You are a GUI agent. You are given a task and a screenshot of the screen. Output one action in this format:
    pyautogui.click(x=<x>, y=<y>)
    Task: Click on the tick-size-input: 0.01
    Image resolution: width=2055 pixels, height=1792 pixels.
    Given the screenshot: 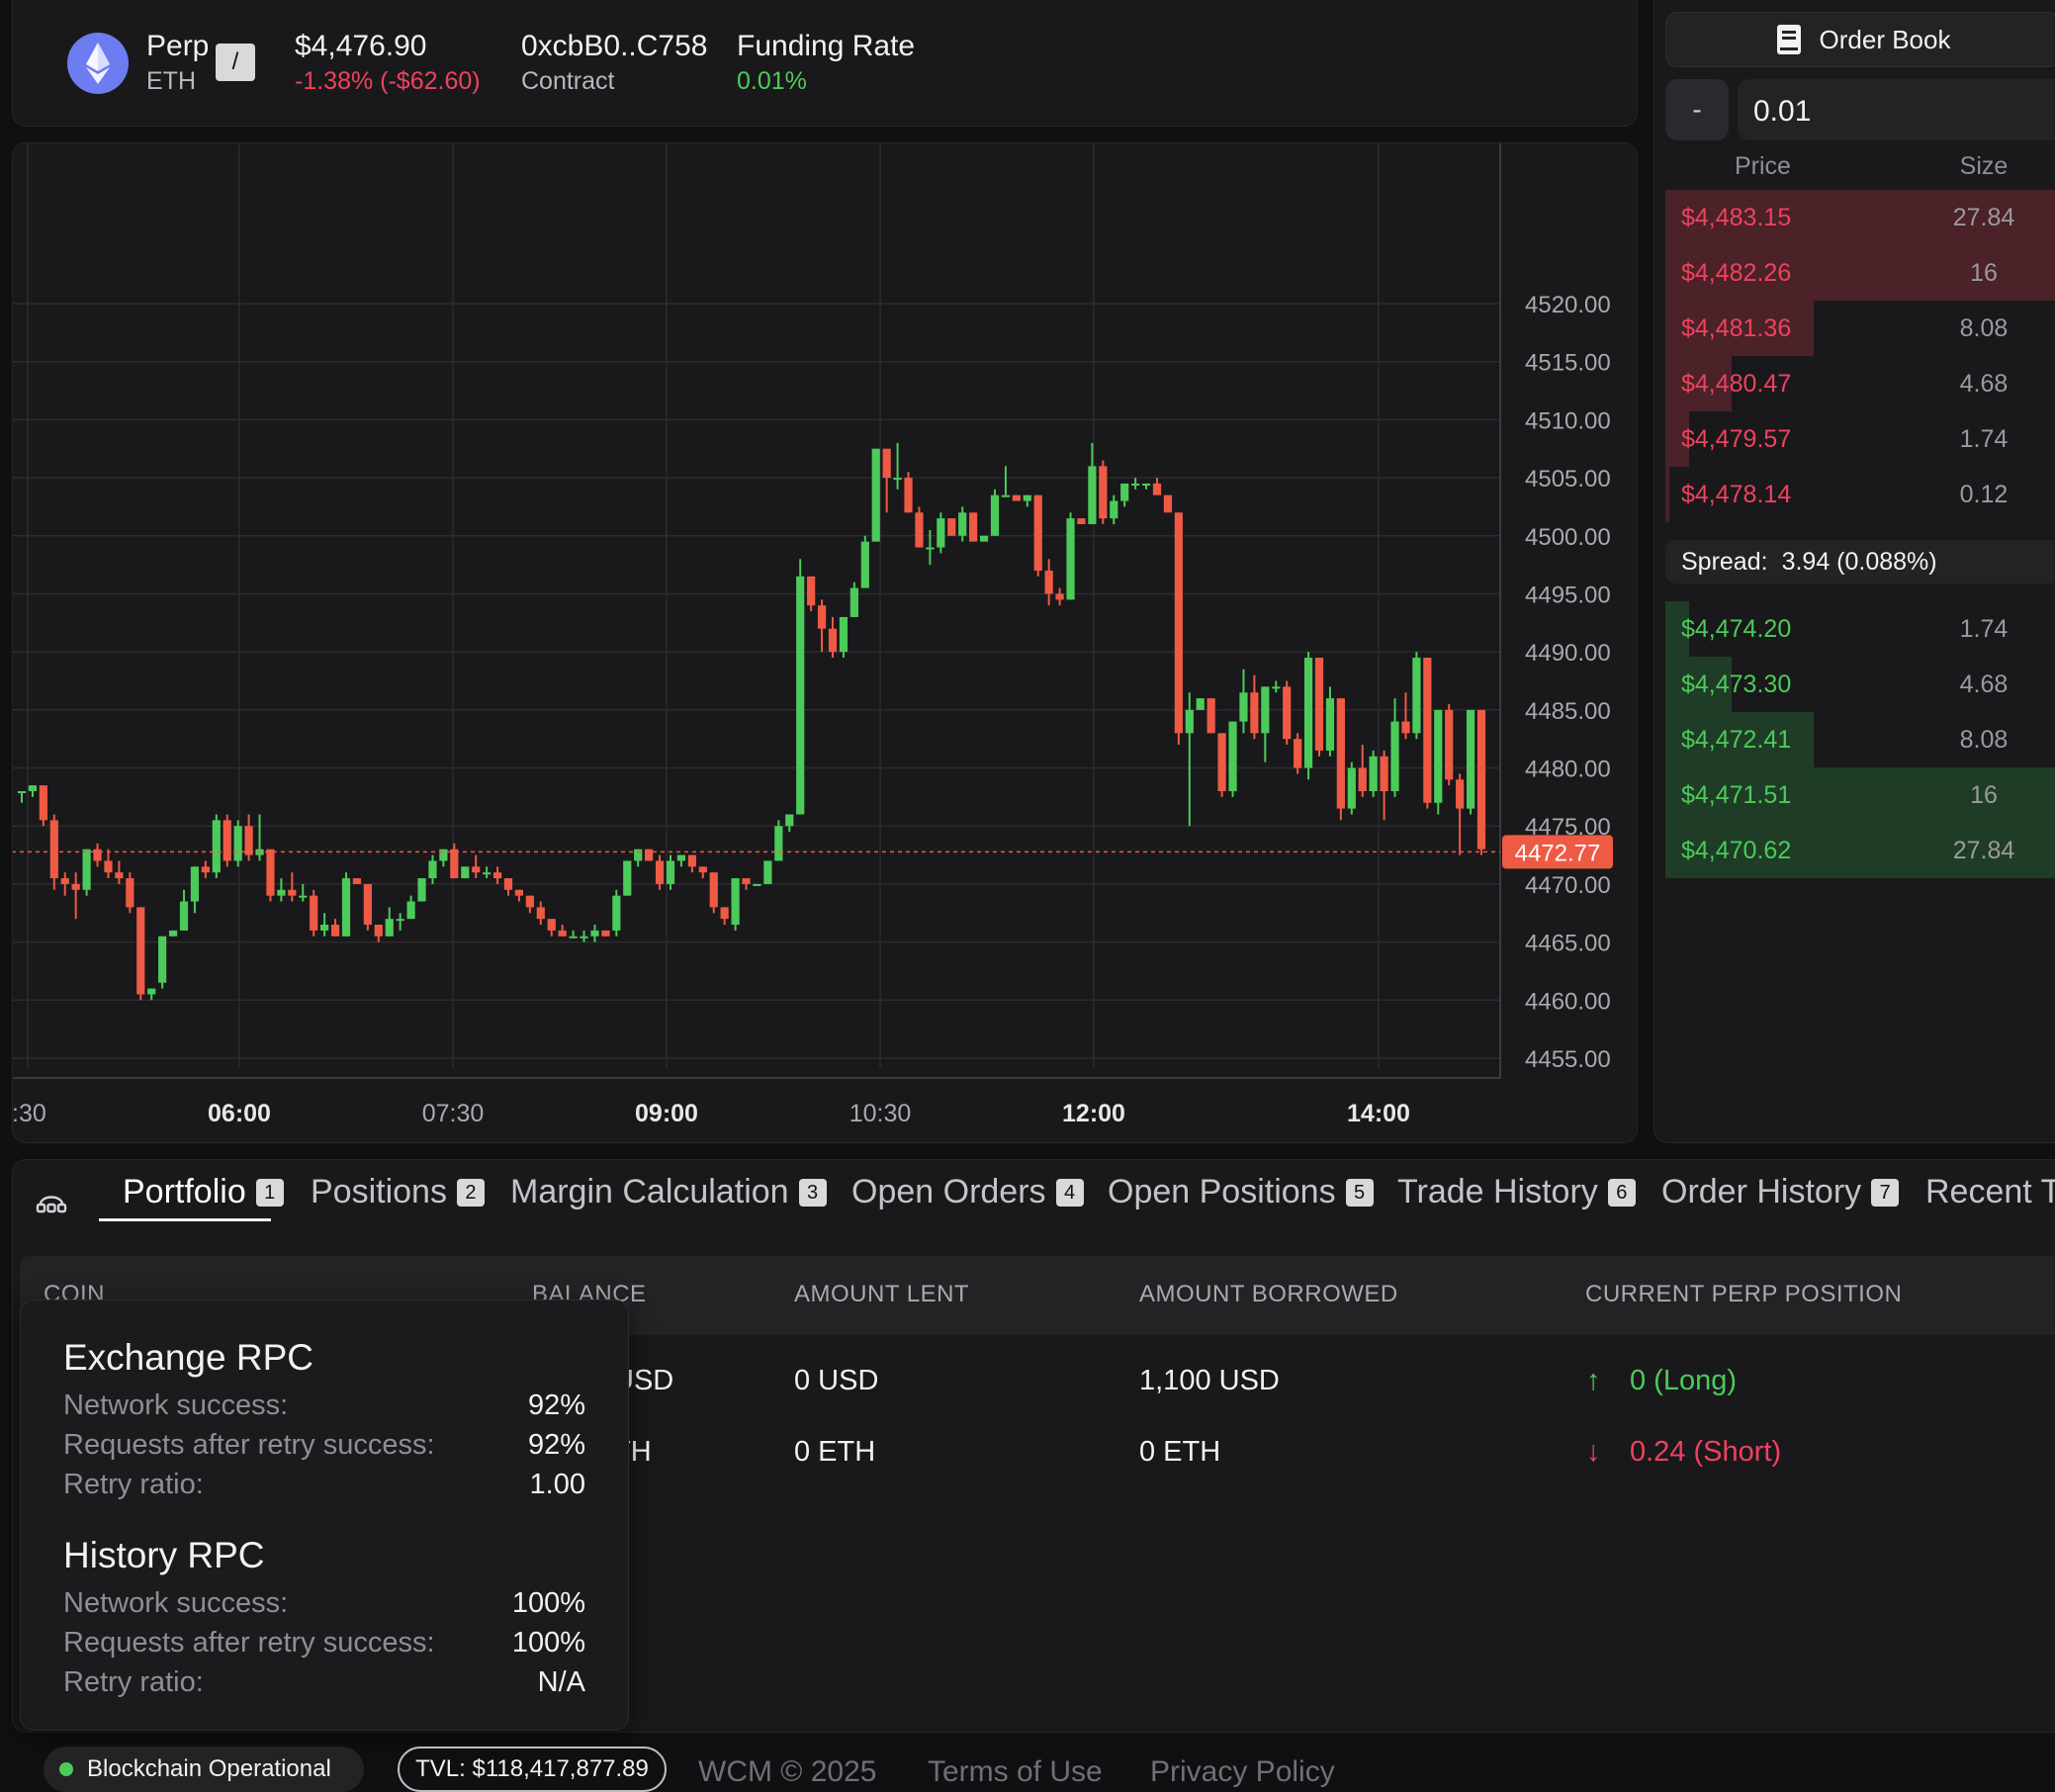 What is the action you would take?
    pyautogui.click(x=1896, y=109)
    